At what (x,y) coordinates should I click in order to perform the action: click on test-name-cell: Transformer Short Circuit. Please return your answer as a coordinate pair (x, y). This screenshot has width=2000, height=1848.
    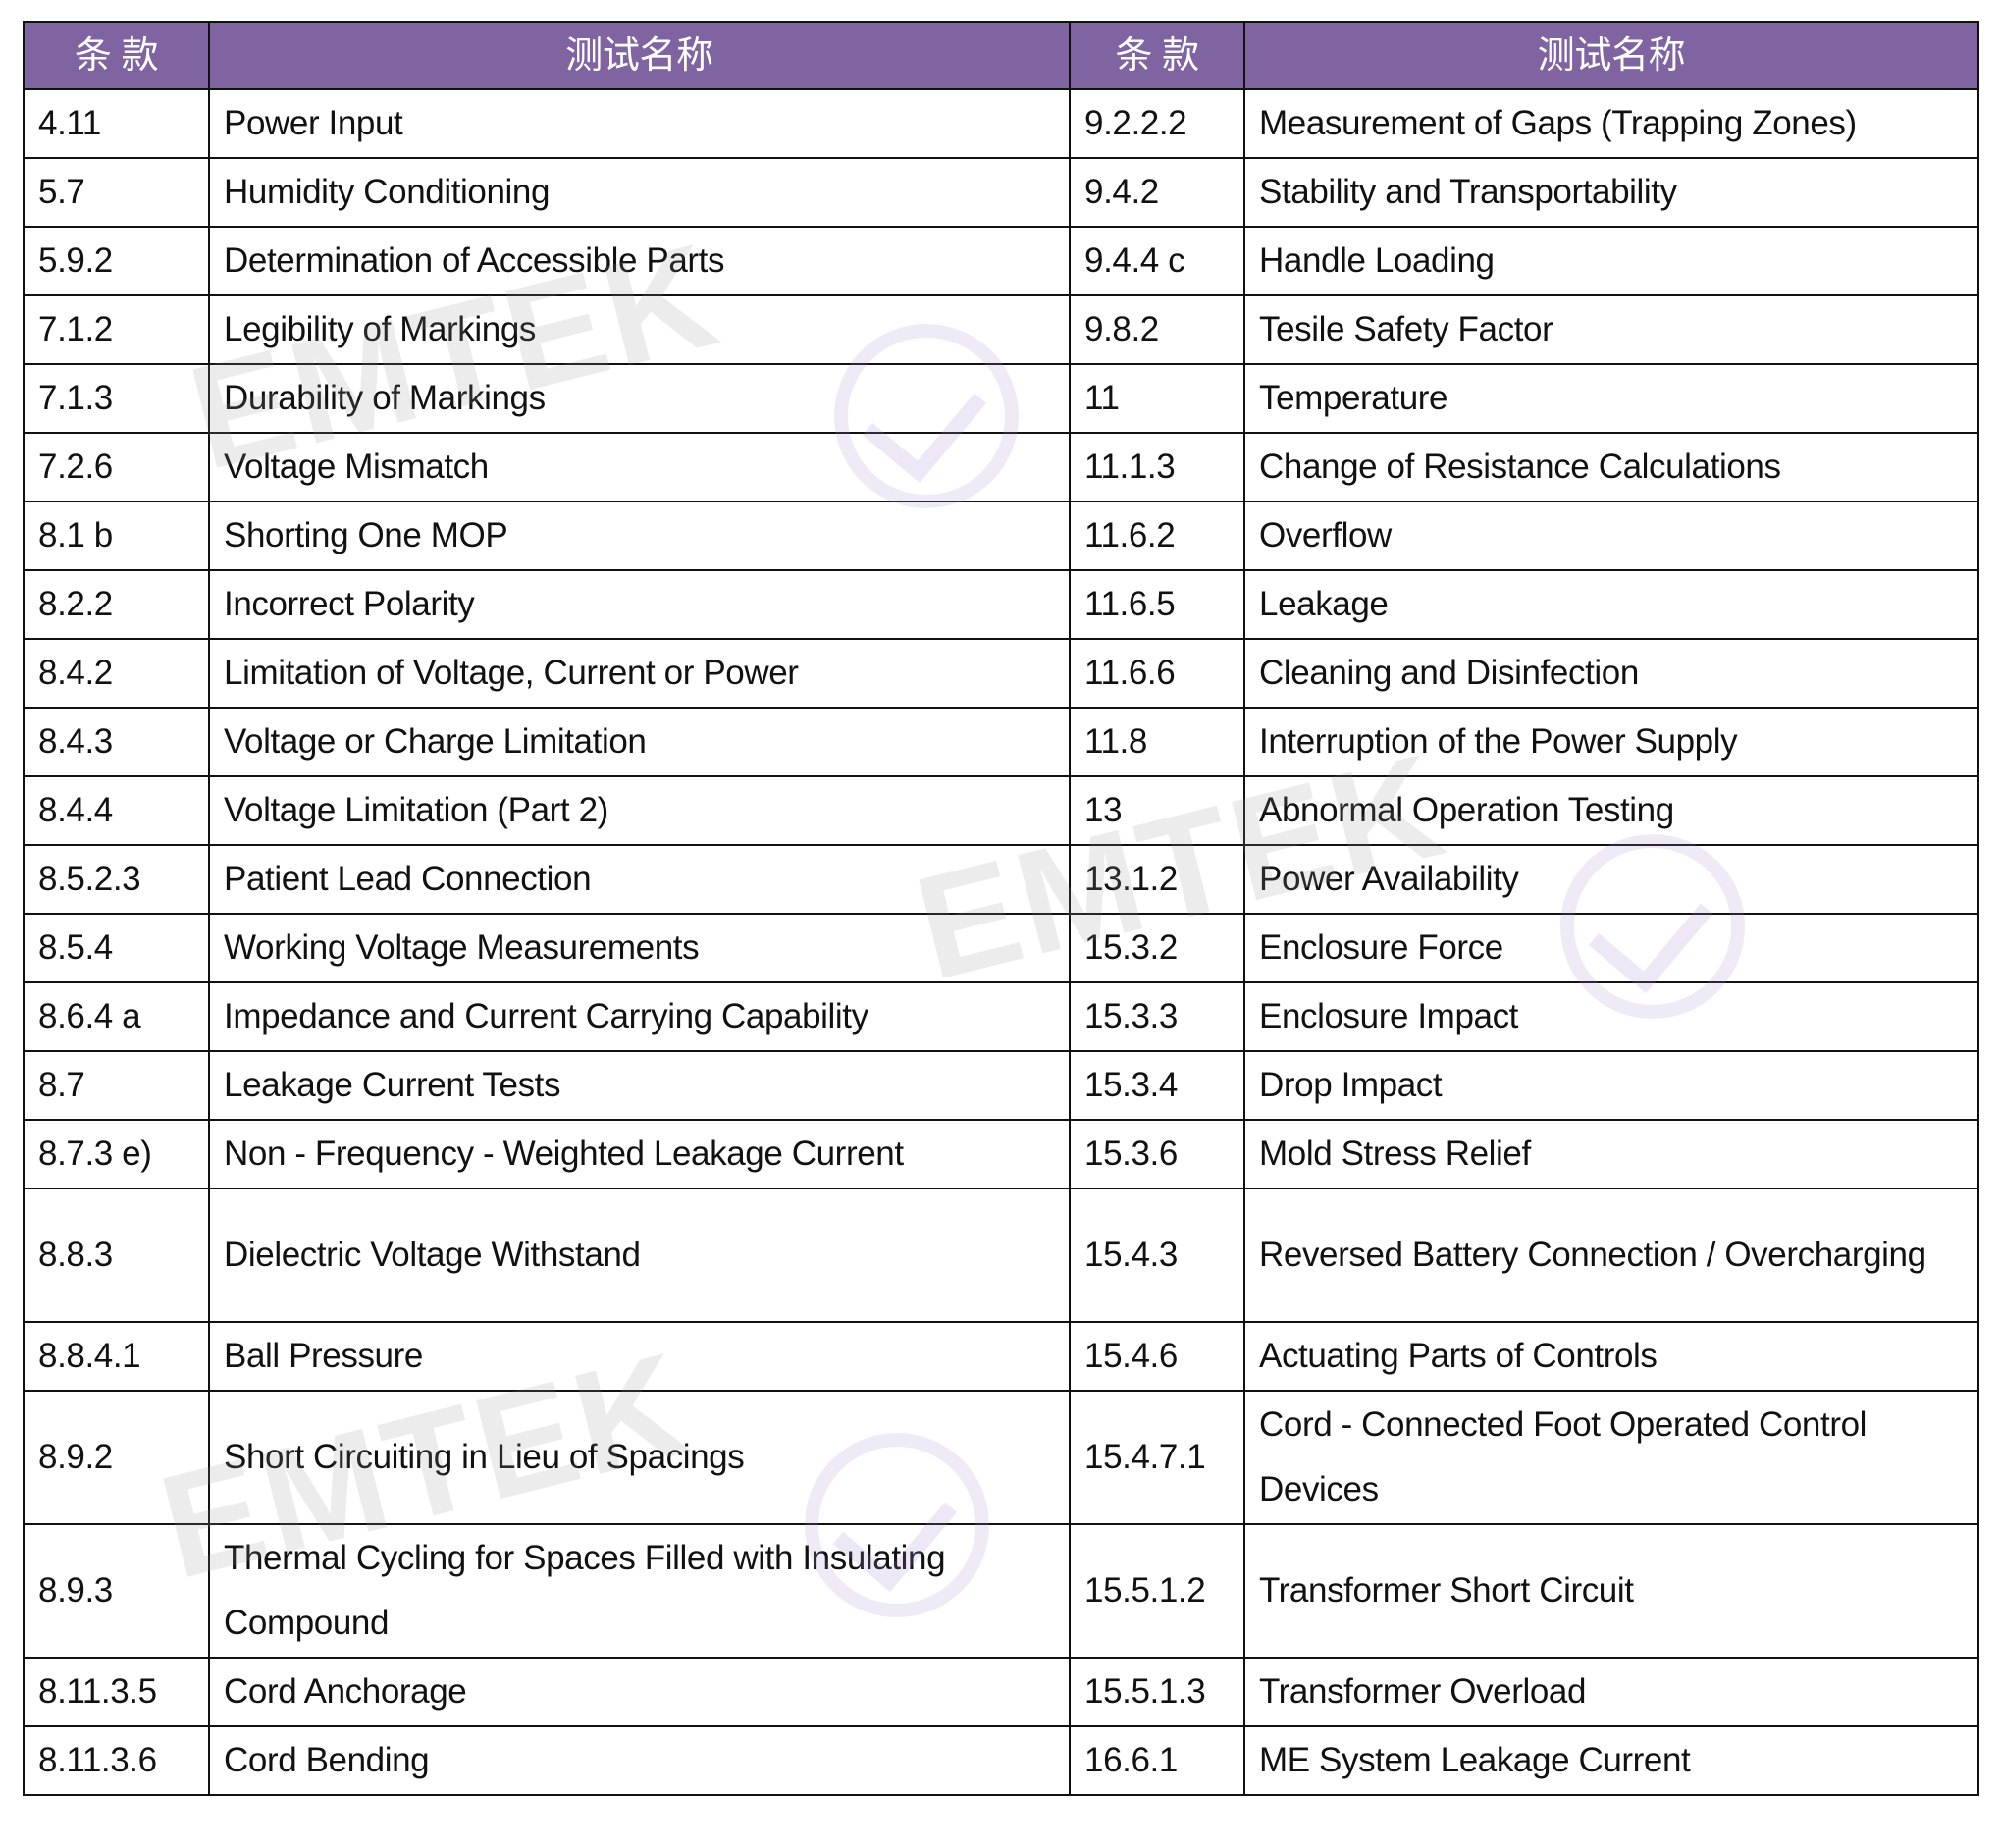
    Looking at the image, I should click on (1611, 1591).